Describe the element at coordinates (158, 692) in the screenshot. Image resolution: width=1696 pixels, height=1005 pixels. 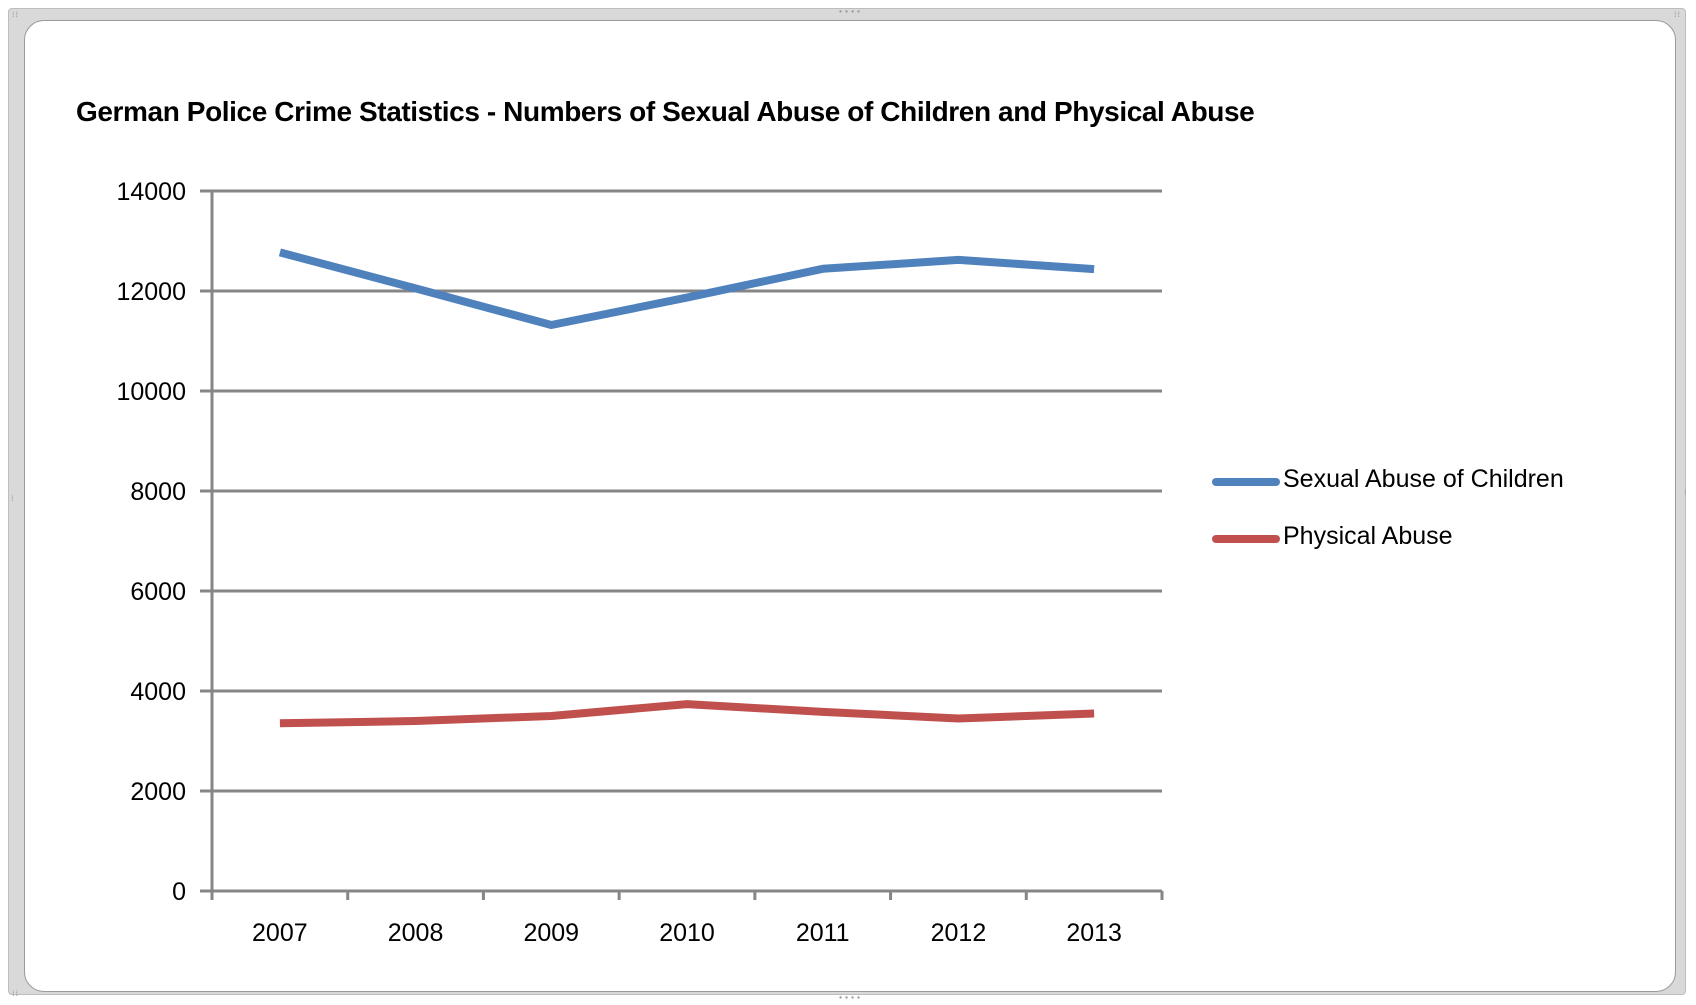
I see `y-tick-label: 4000` at that location.